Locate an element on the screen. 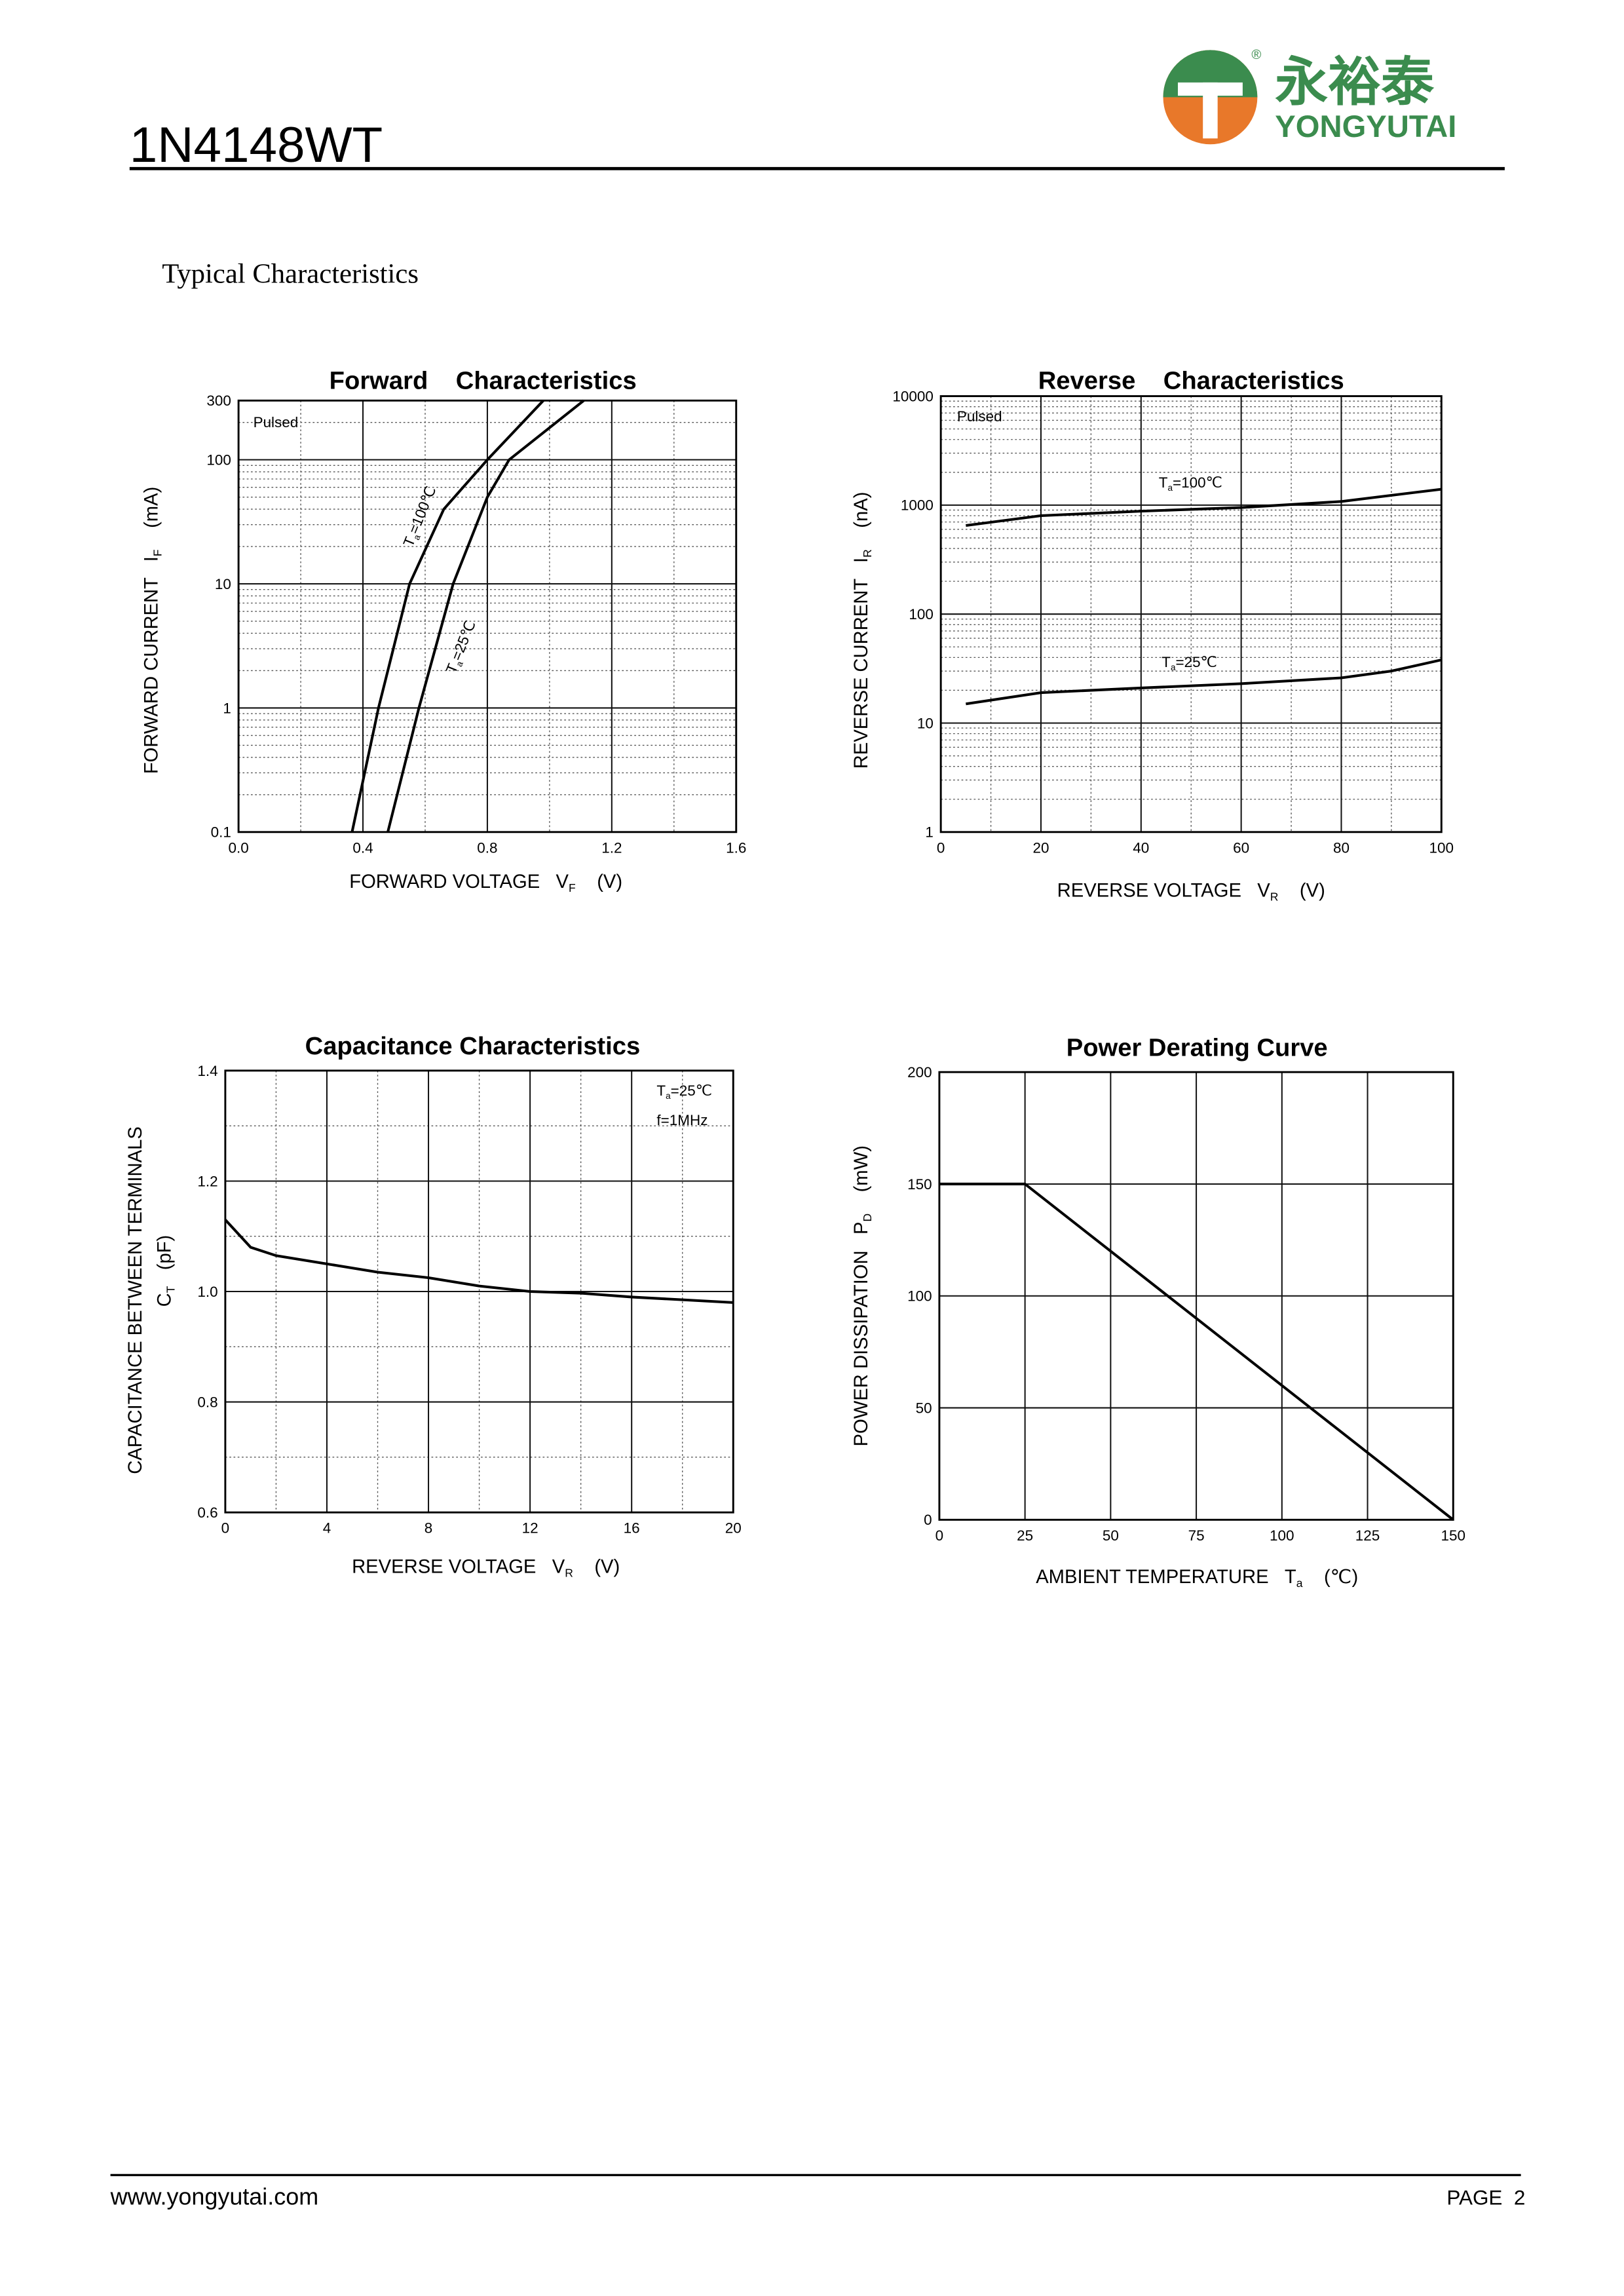  x-axis-label: AMBIENT TEMPERATURE Ta (℃) is located at coordinates (1197, 1578).